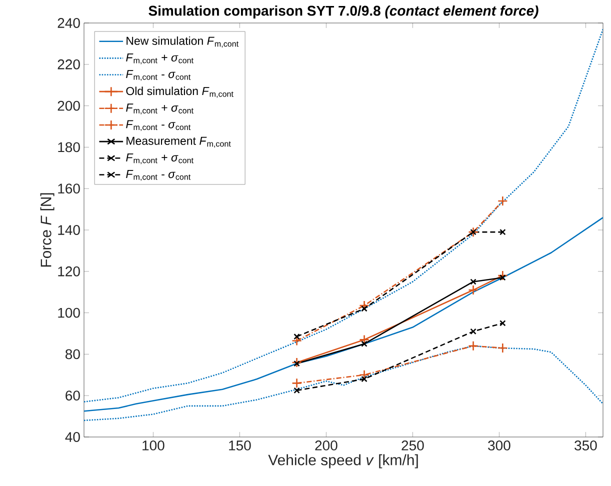  Describe the element at coordinates (180, 92) in the screenshot. I see `legend-label: Old simulation F$_{m,cont}$` at that location.